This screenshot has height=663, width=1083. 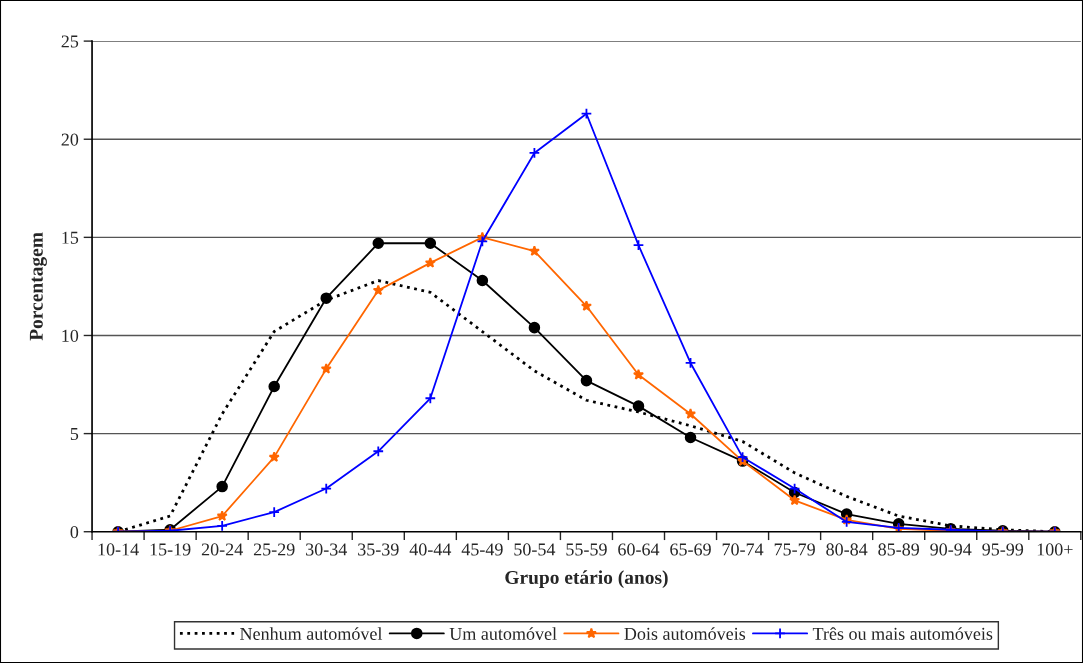 I want to click on x-tick-label: 40-44, so click(x=430, y=549).